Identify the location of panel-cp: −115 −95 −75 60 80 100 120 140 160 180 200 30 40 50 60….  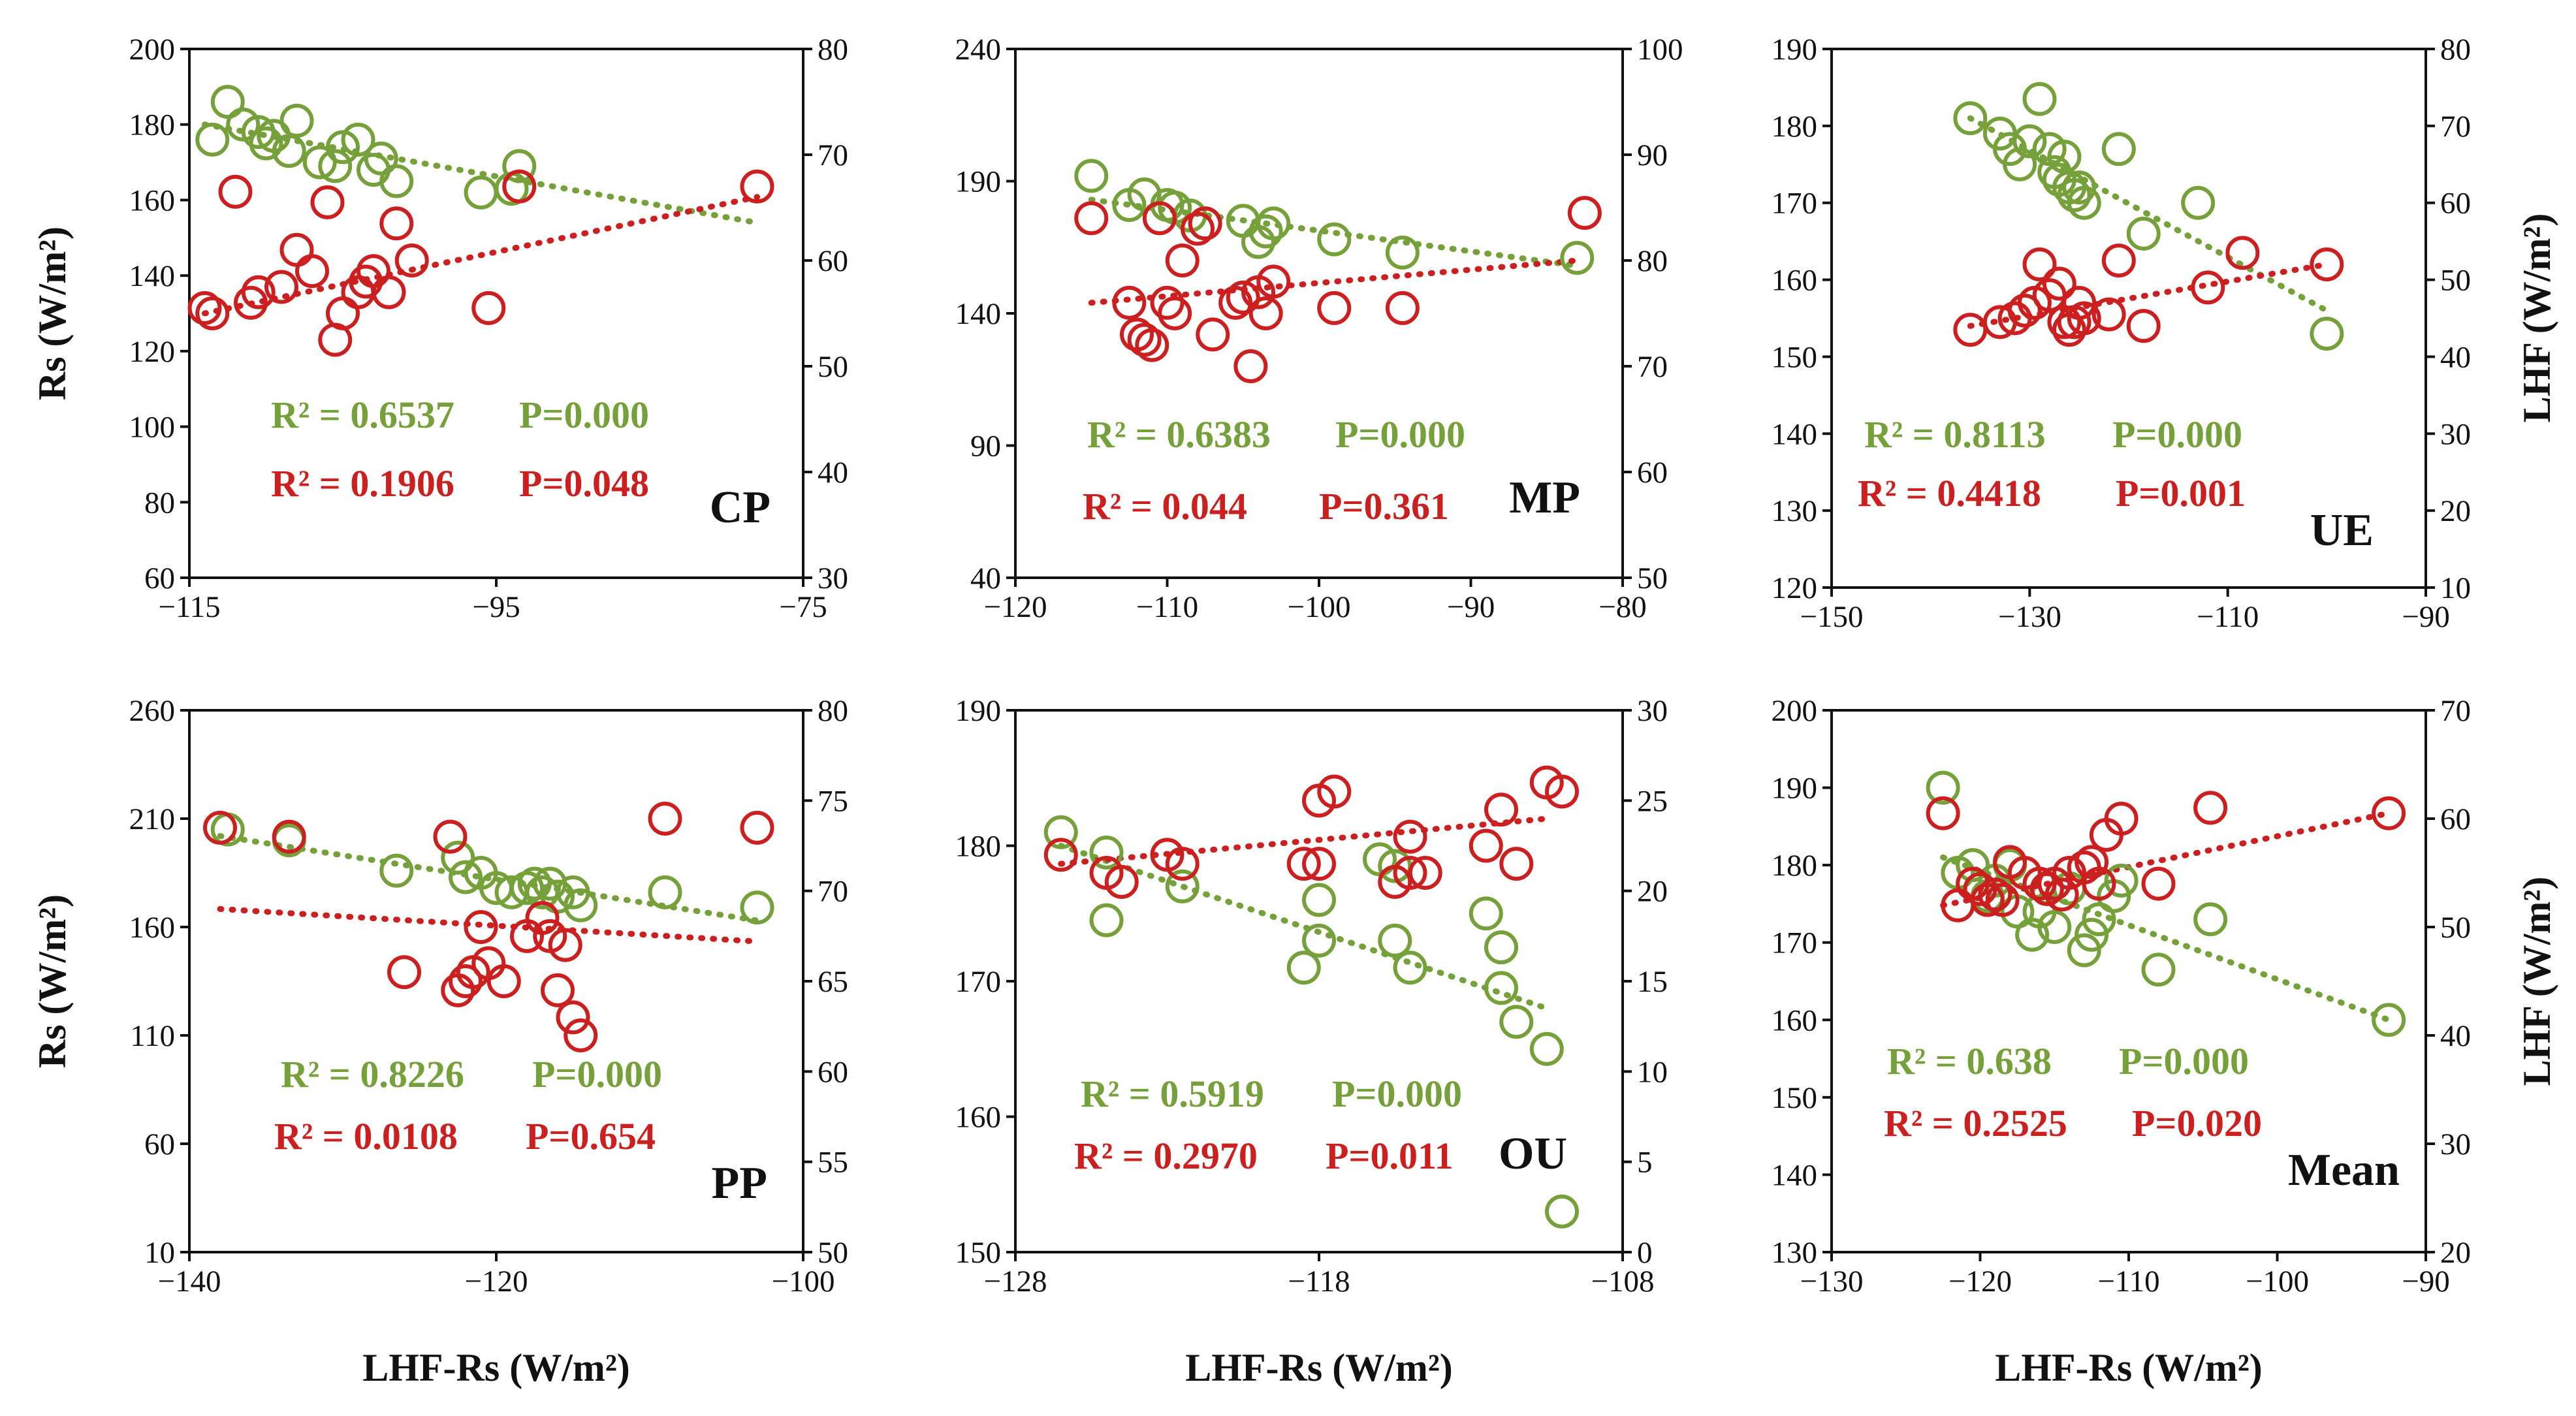
(440, 328).